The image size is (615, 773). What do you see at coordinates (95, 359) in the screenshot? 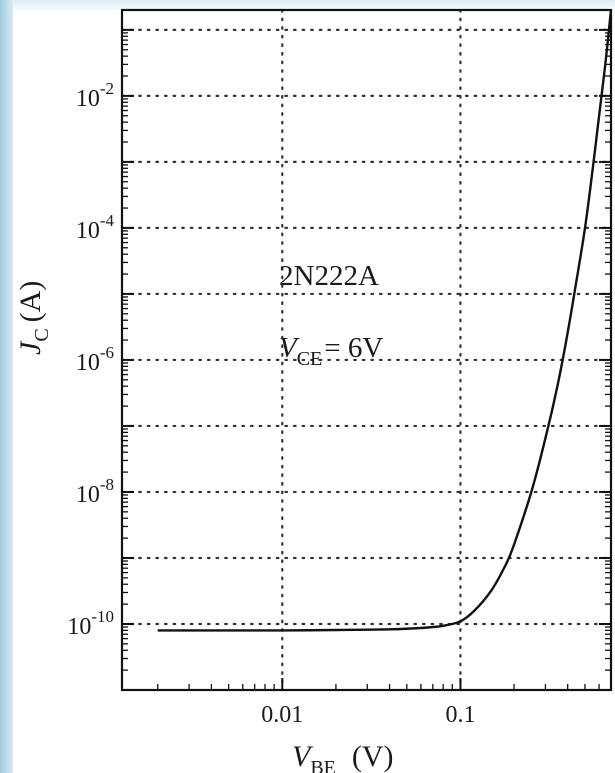
I see `y-tick-label: 10⁻⁶` at bounding box center [95, 359].